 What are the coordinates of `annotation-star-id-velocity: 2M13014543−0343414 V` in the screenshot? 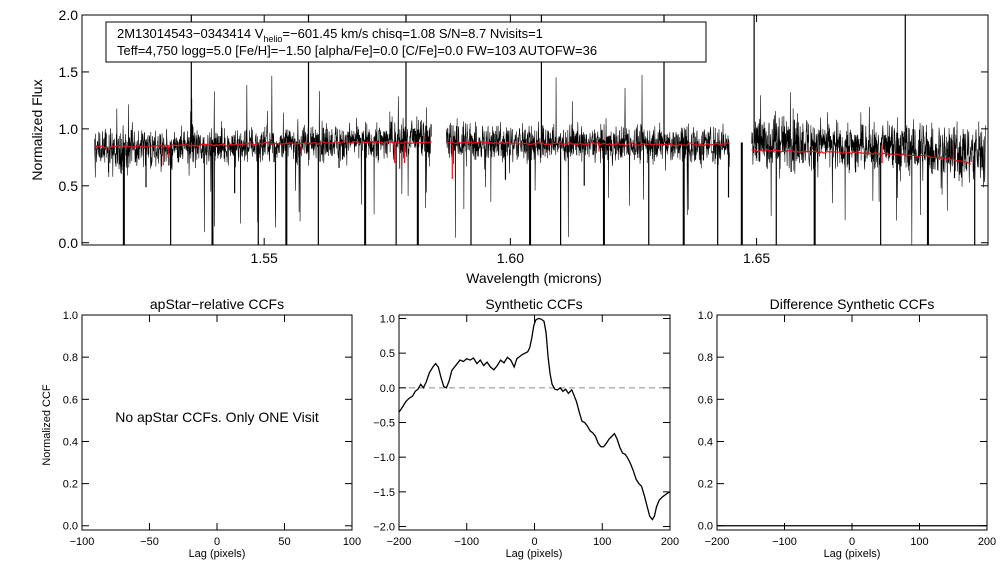 It's located at (190, 33).